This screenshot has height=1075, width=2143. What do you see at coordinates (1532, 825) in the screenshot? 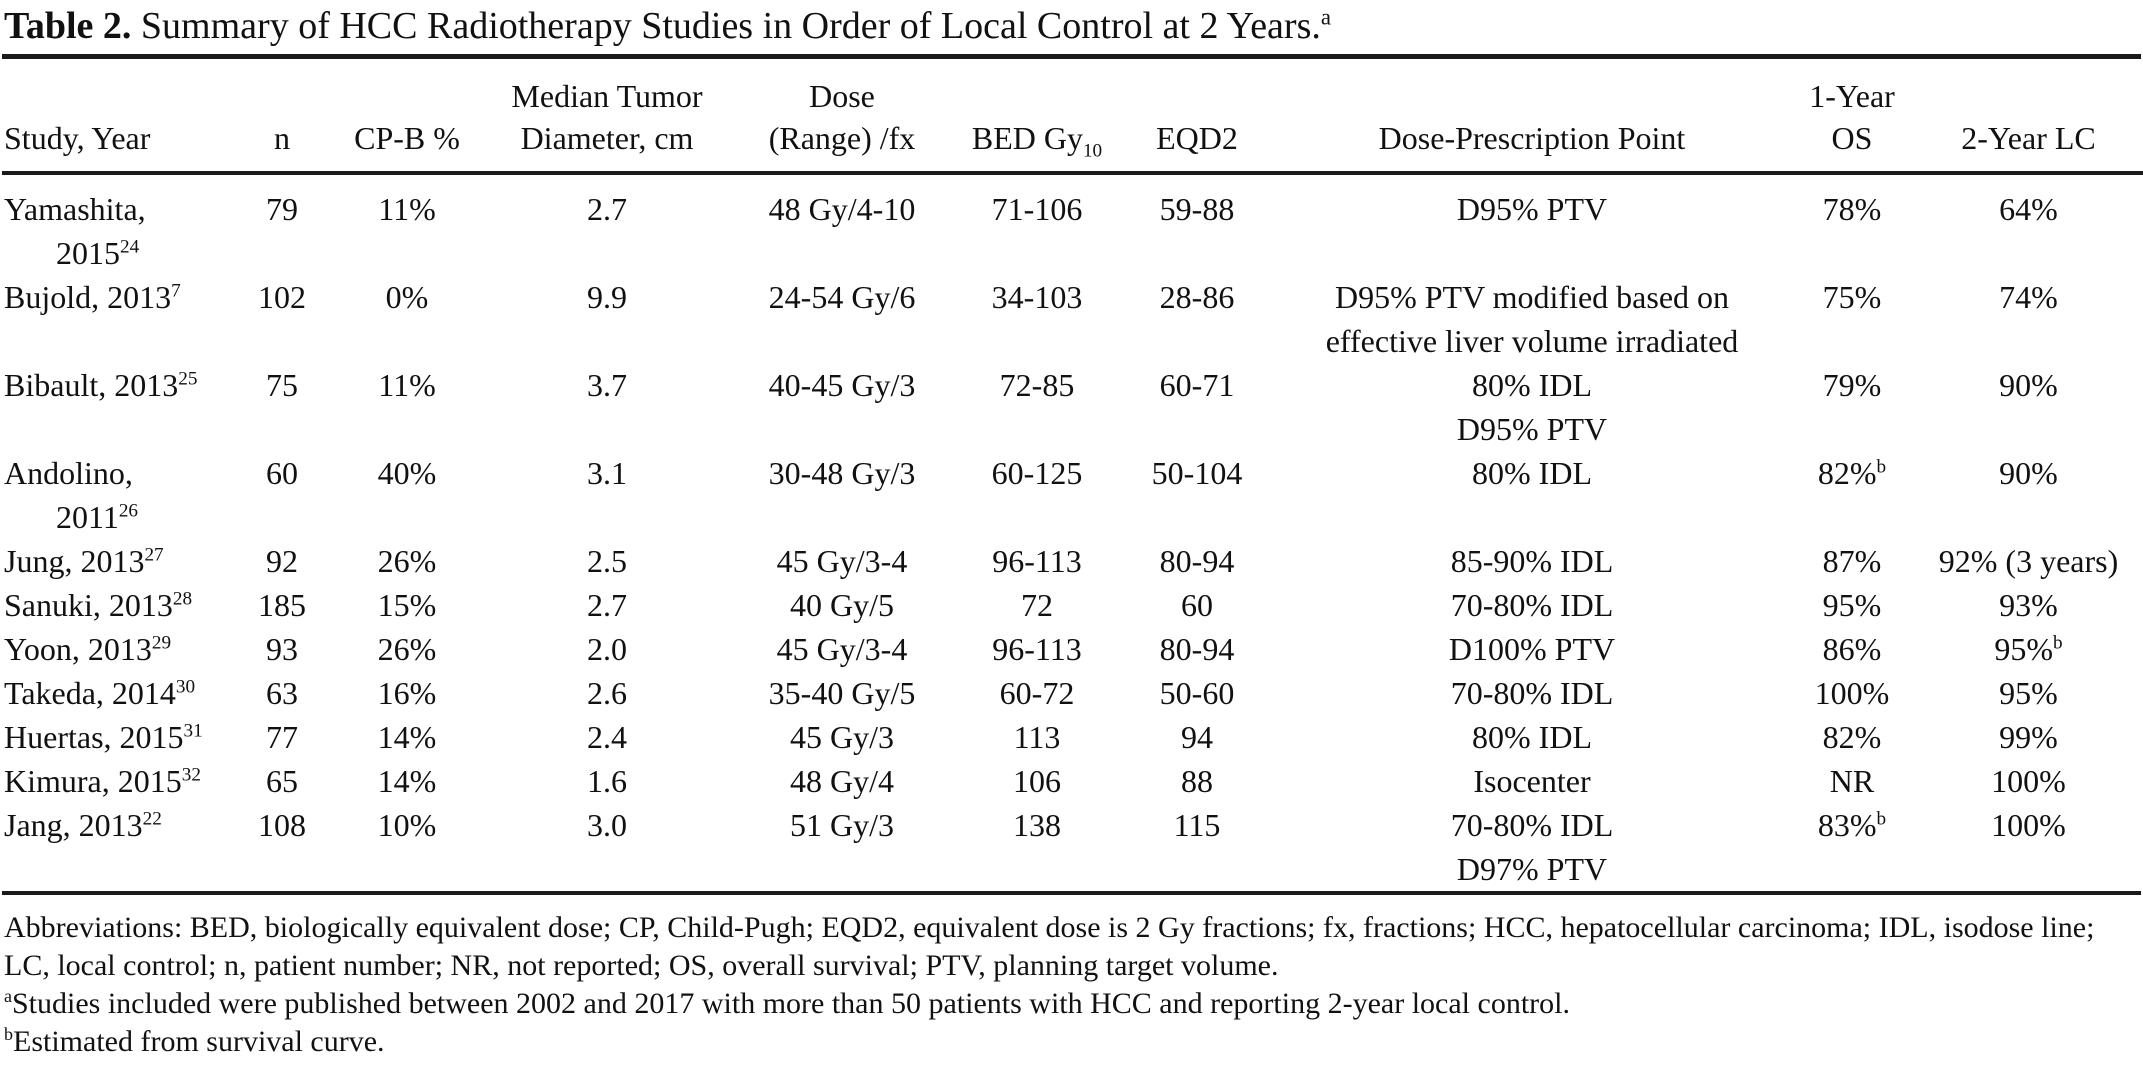
I see `prescription-line: 70-80% IDL` at bounding box center [1532, 825].